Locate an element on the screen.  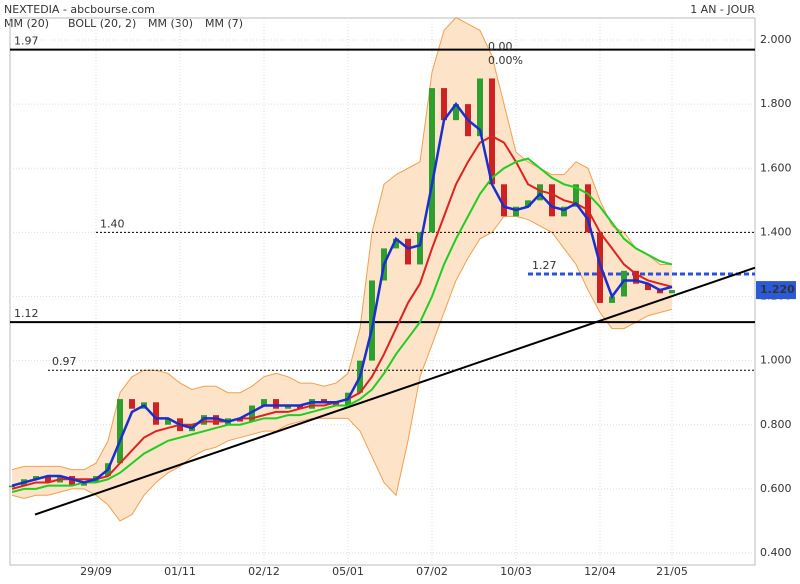
annotation-value: 0.00 is located at coordinates (500, 46).